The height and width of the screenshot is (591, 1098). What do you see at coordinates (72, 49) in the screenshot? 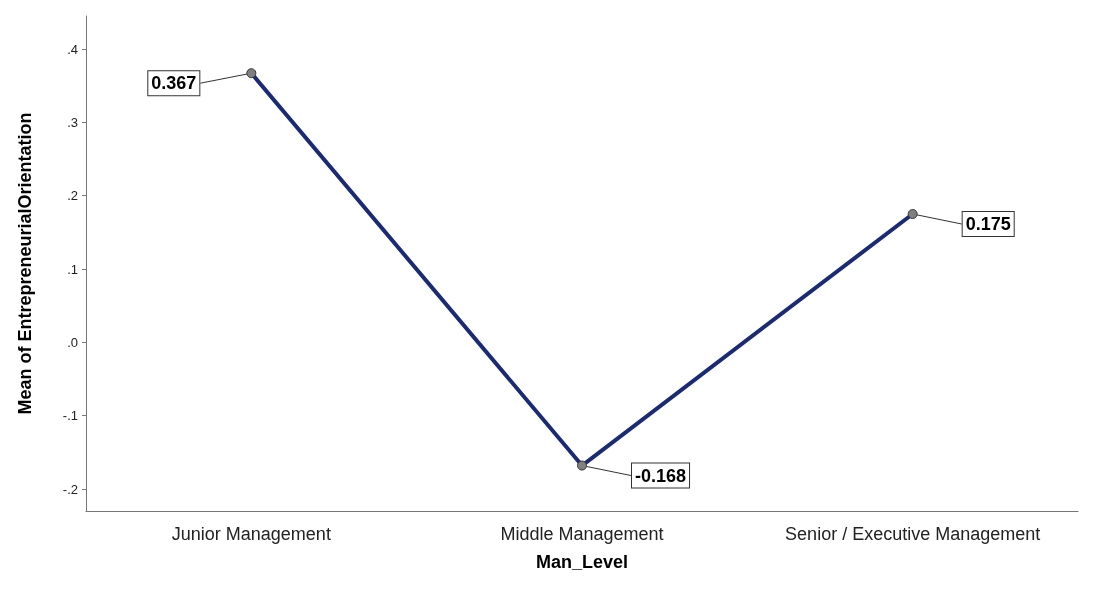
I see `y-tick-label: .4` at bounding box center [72, 49].